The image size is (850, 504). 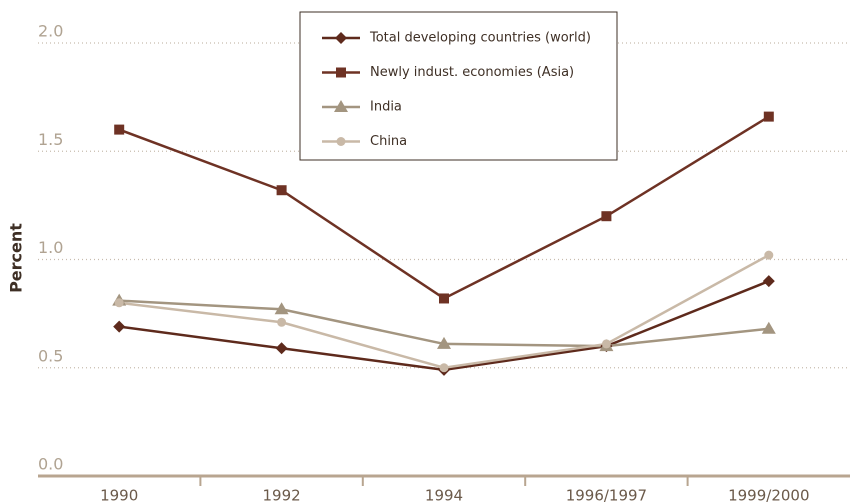 I want to click on legend-box, so click(x=458, y=86).